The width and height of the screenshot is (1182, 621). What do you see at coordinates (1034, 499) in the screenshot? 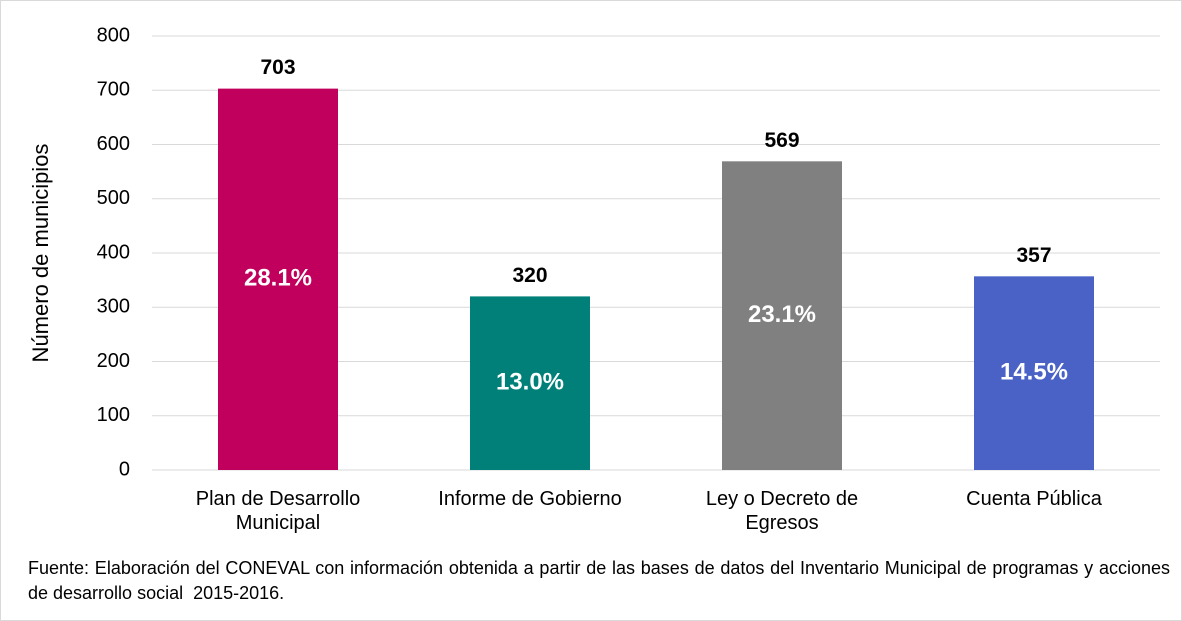
I see `x-tick-label: Cuenta Pública` at bounding box center [1034, 499].